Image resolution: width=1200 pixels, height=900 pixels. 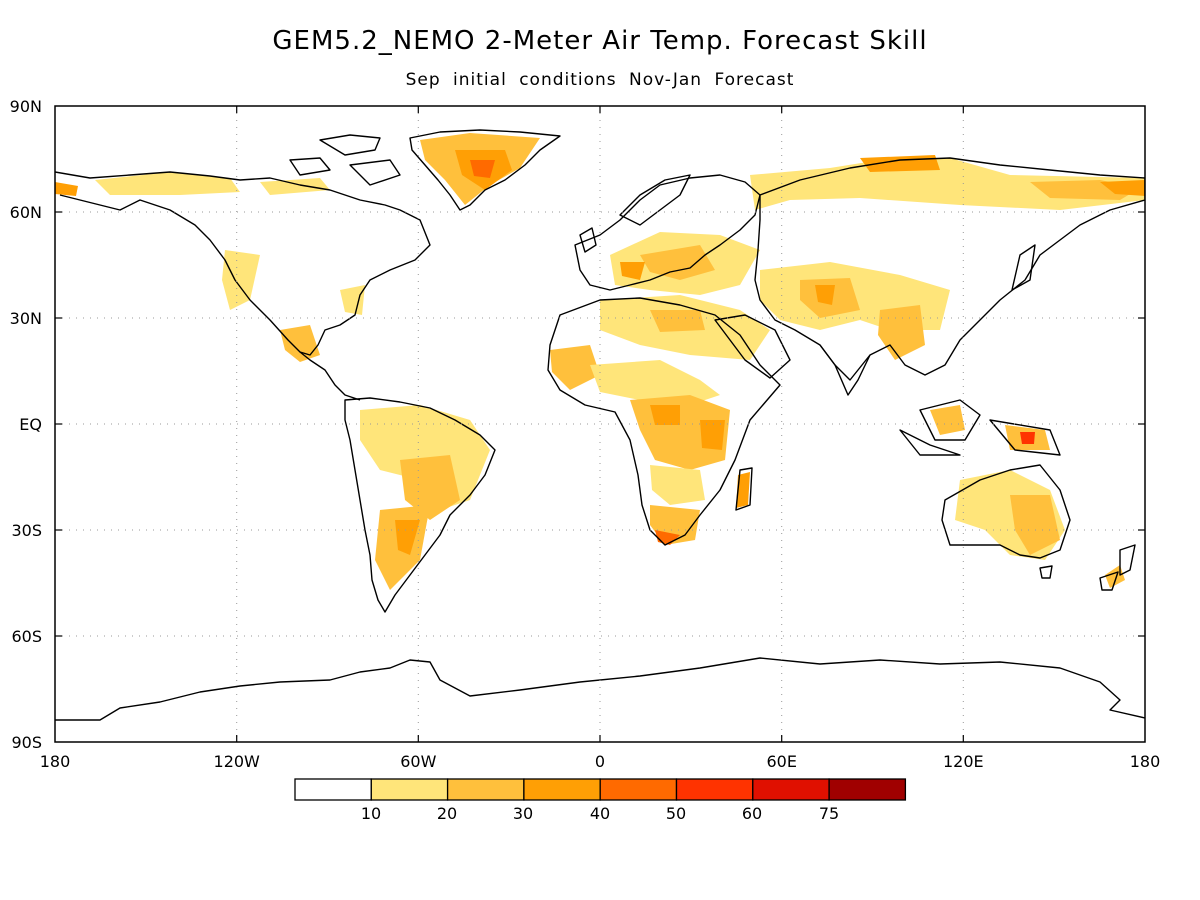 What do you see at coordinates (55, 761) in the screenshot?
I see `lon-label-180w: 180` at bounding box center [55, 761].